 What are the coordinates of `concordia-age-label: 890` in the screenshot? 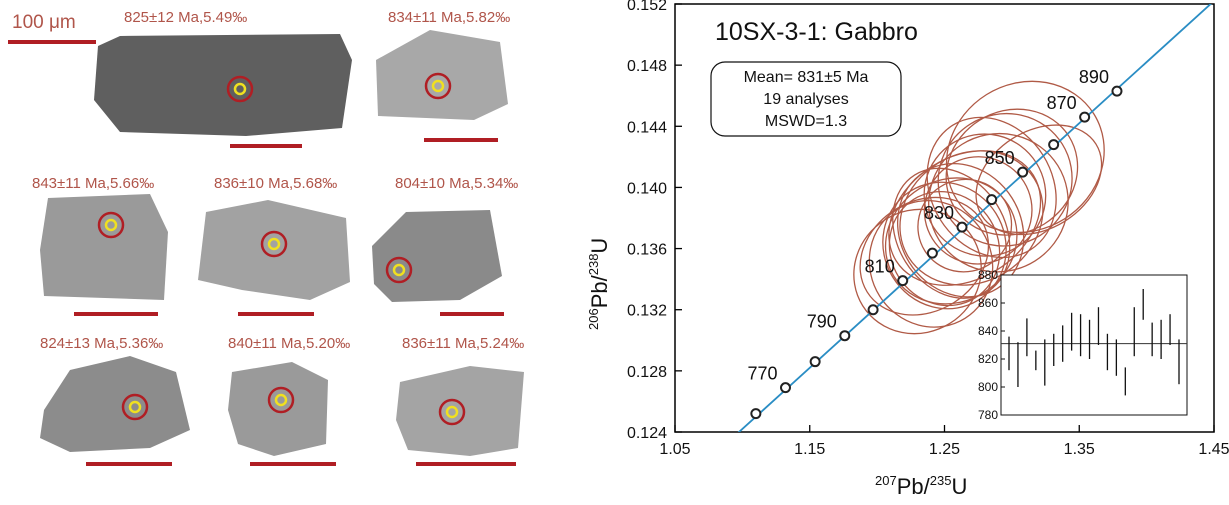 It's located at (1094, 77).